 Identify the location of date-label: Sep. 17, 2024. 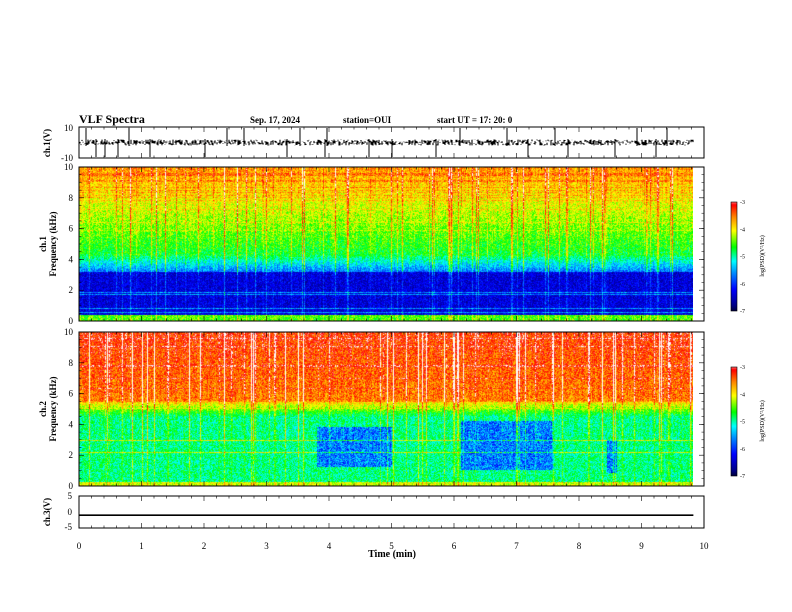
(275, 120).